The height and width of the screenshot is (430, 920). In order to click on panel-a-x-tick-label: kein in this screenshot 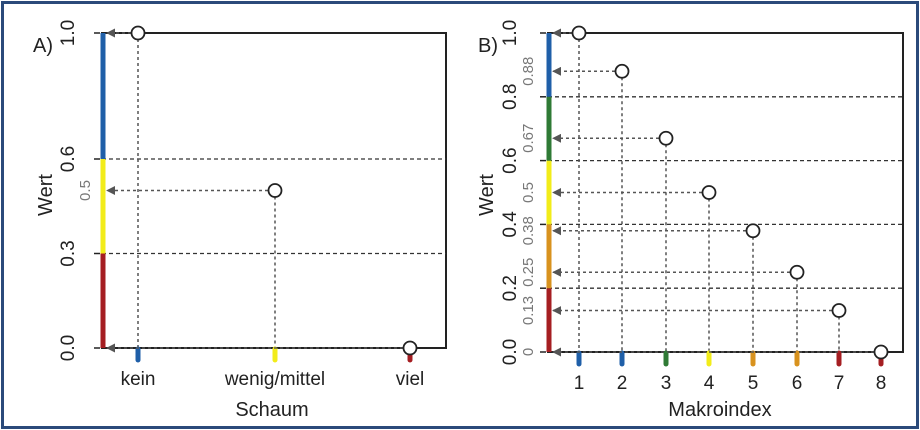, I will do `click(138, 379)`.